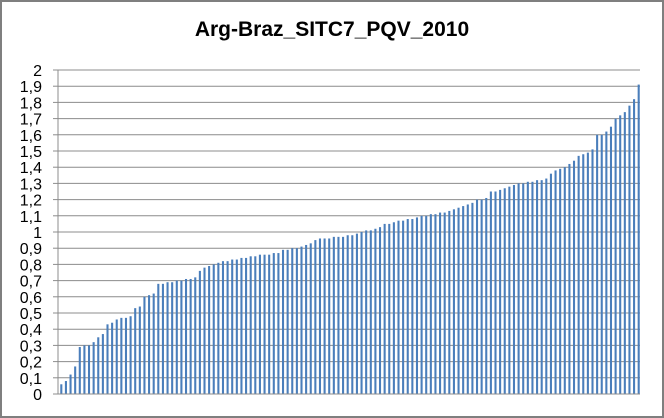 This screenshot has height=418, width=664. I want to click on y-tick-label: 0,1, so click(31, 379).